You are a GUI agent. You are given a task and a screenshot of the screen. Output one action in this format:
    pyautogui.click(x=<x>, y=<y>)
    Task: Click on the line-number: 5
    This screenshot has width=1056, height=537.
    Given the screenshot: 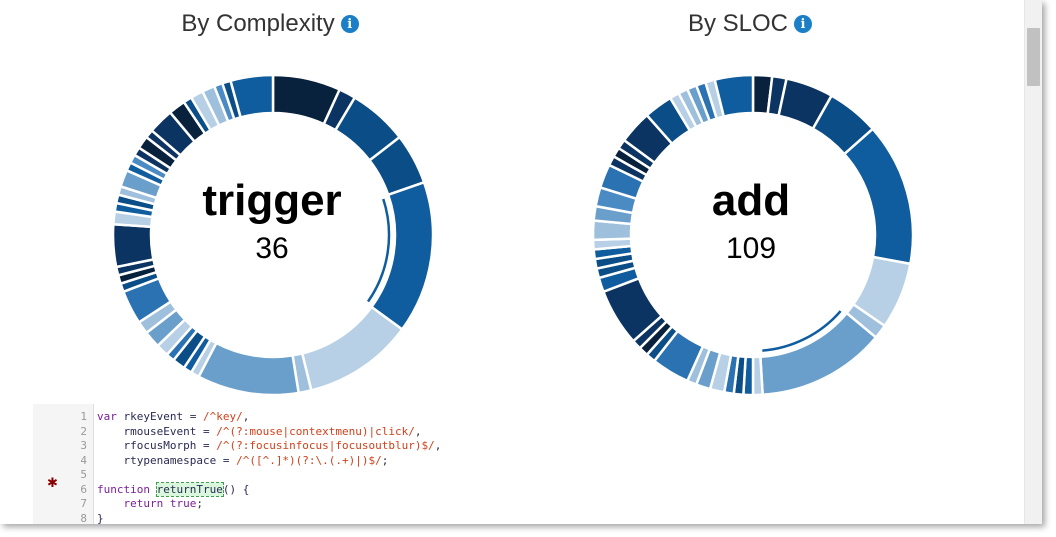 What is the action you would take?
    pyautogui.click(x=83, y=474)
    